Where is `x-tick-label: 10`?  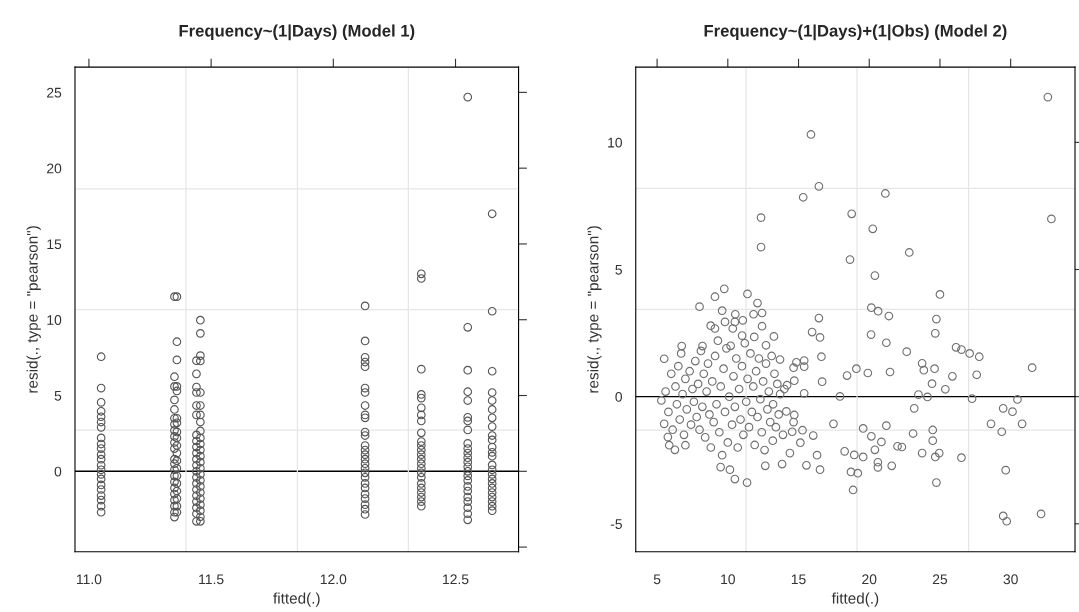 x-tick-label: 10 is located at coordinates (728, 579).